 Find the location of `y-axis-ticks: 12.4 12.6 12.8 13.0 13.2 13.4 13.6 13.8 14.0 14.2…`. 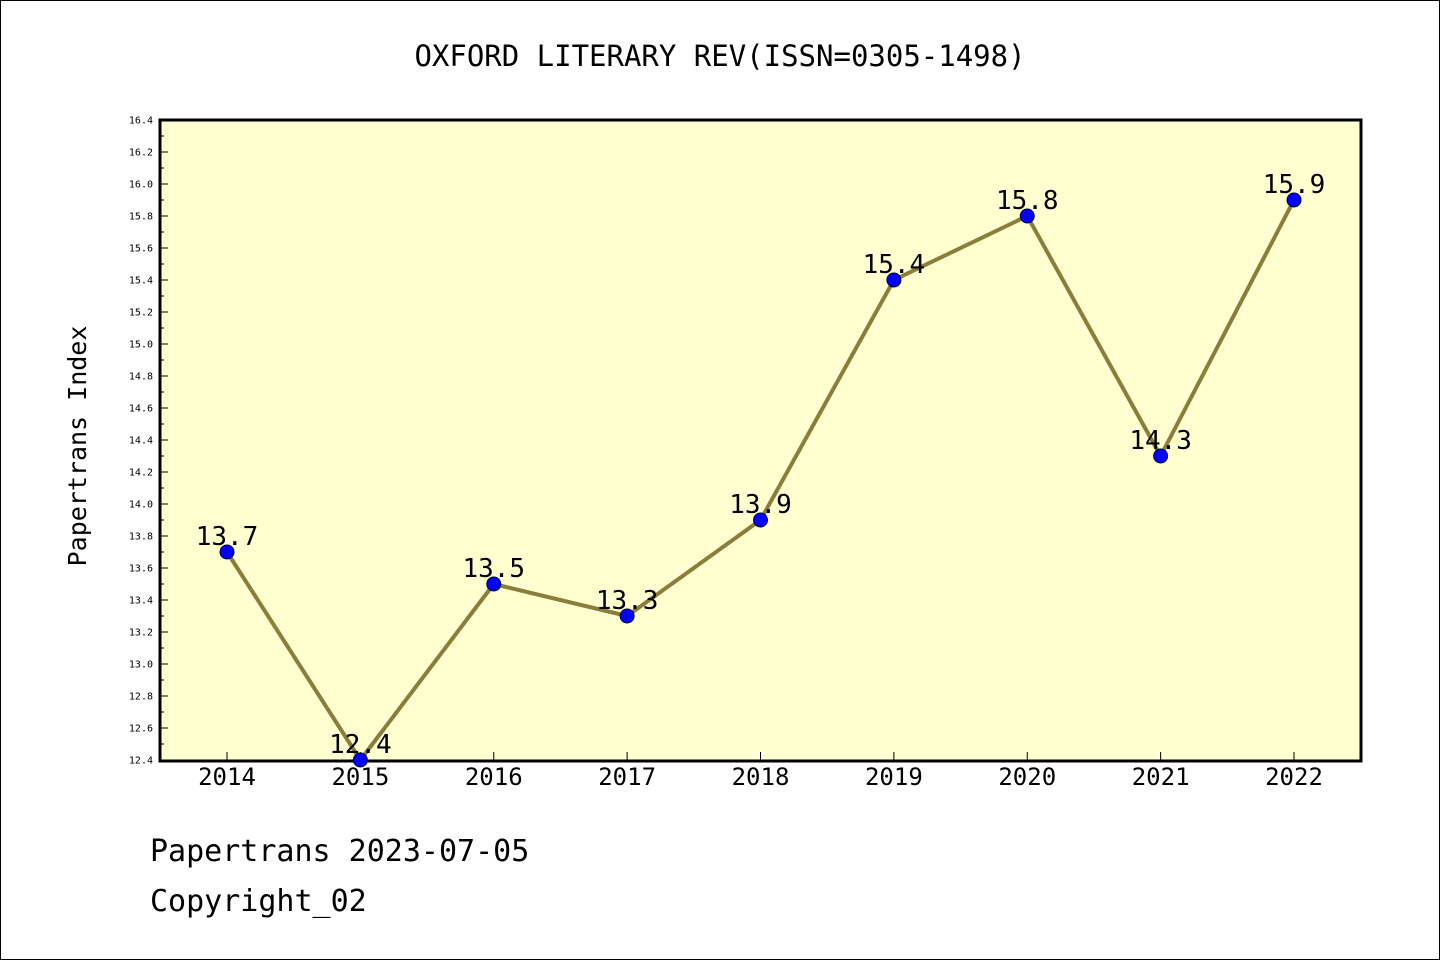

y-axis-ticks: 12.4 12.6 12.8 13.0 13.2 13.4 13.6 13.8 14.0 14.2… is located at coordinates (148, 441).